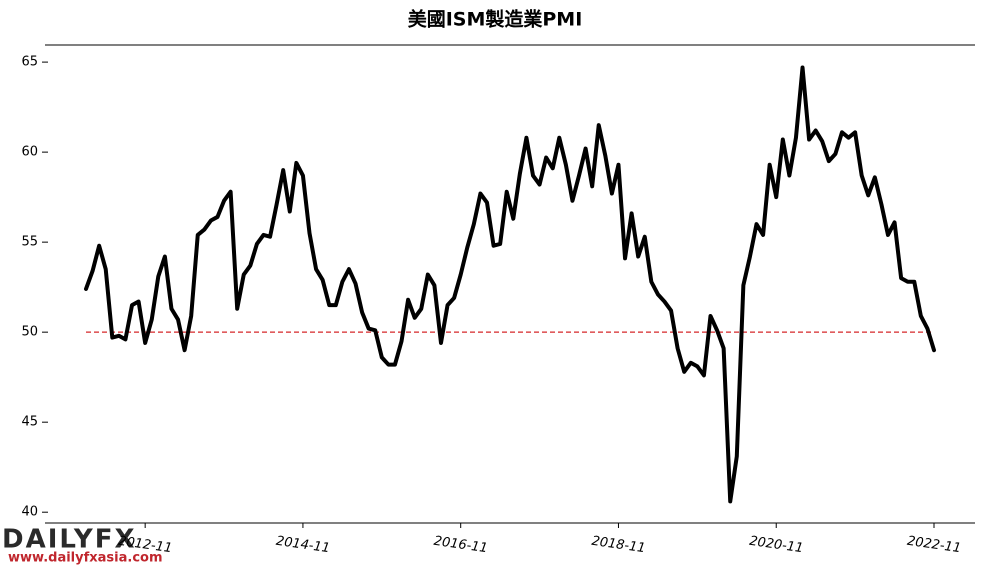 This screenshot has width=1000, height=565. Describe the element at coordinates (495, 19) in the screenshot. I see `chart-title: 美國ISM製造業PMI` at that location.